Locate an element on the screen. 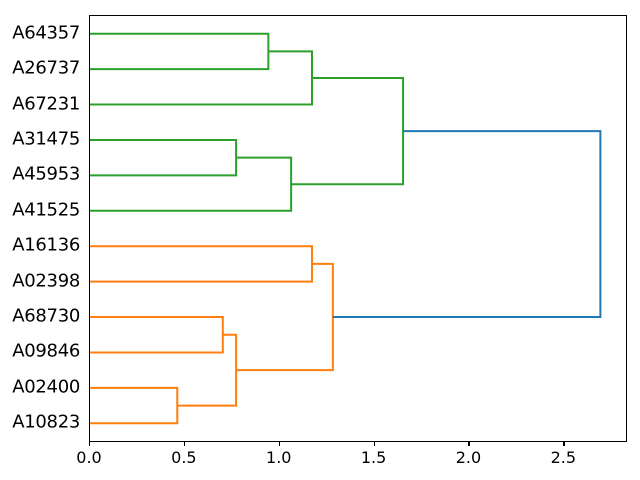  x-tick-label: 2.0 is located at coordinates (468, 457).